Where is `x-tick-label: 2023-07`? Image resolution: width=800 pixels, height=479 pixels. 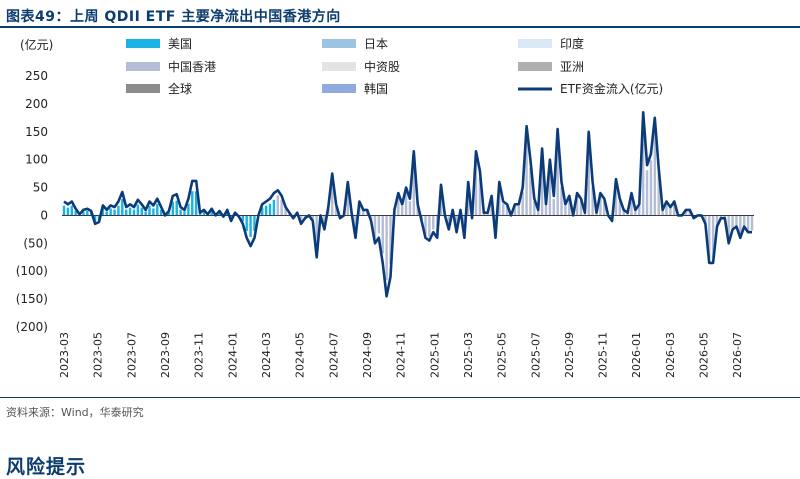 x-tick-label: 2023-07 is located at coordinates (131, 355).